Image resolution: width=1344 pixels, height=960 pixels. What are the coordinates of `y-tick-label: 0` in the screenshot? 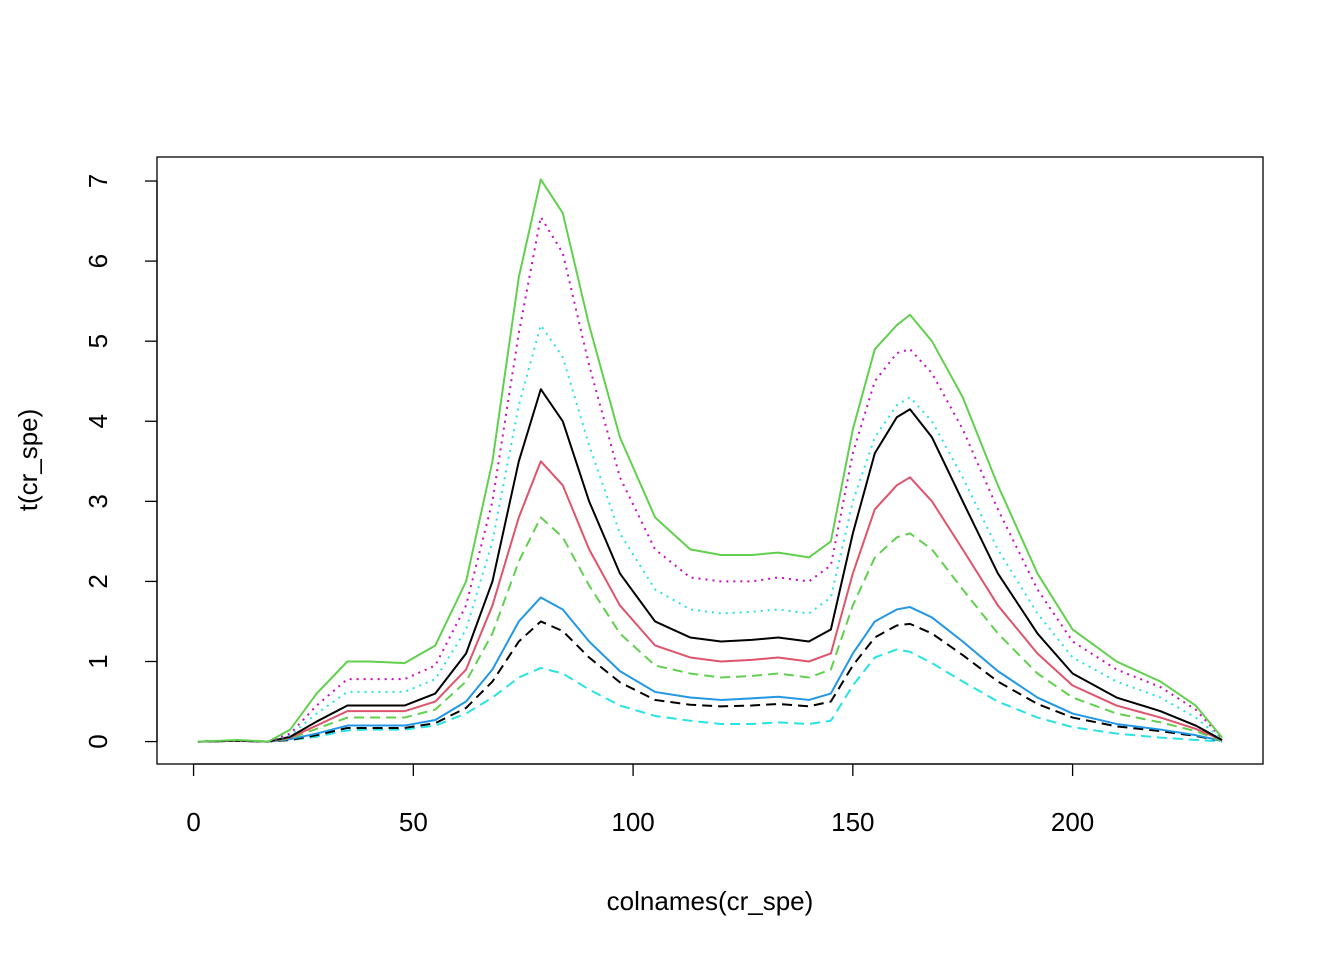 It's located at (98, 741).